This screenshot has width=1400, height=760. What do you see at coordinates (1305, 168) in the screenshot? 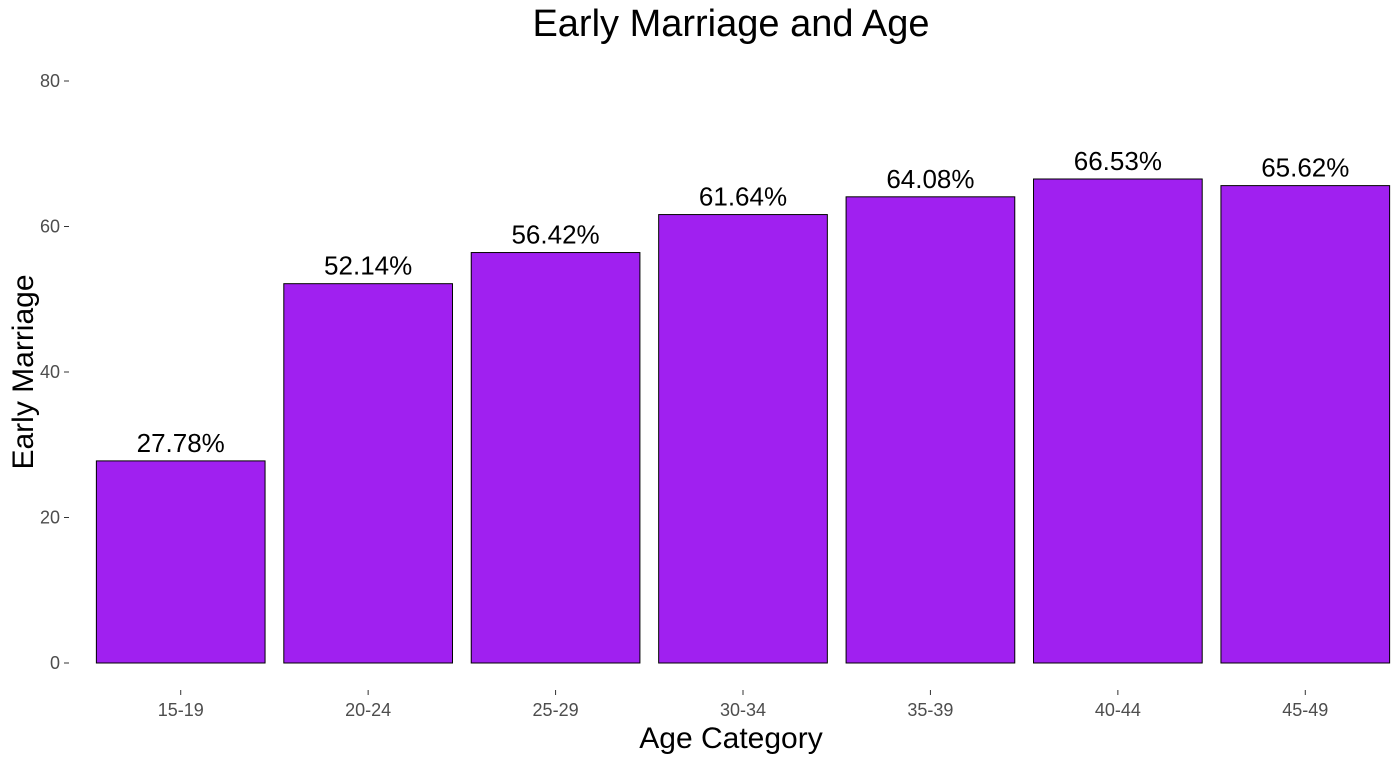
I see `data-label: 65.62%` at bounding box center [1305, 168].